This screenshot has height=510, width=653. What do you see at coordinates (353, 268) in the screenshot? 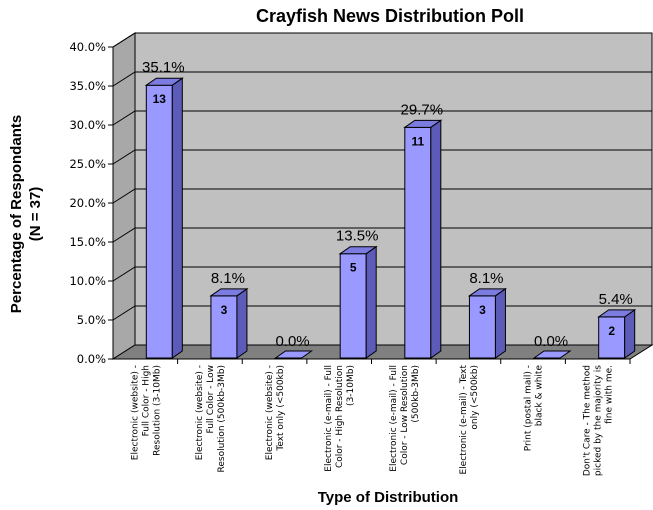
I see `bar-count-label: 5` at bounding box center [353, 268].